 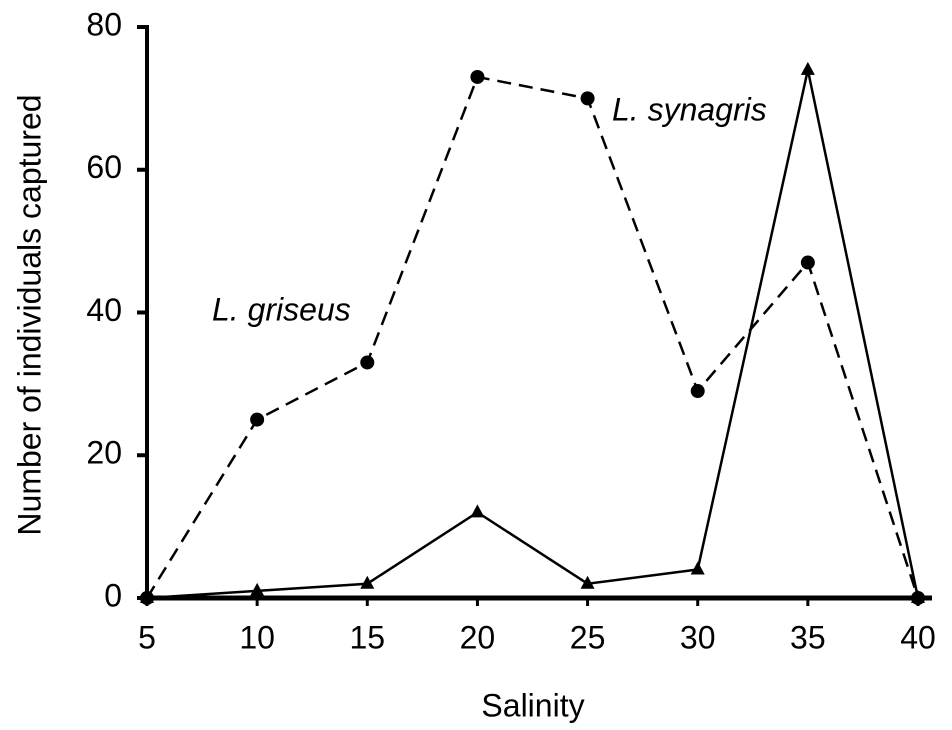 I want to click on series-label: L. synagris, so click(x=689, y=109).